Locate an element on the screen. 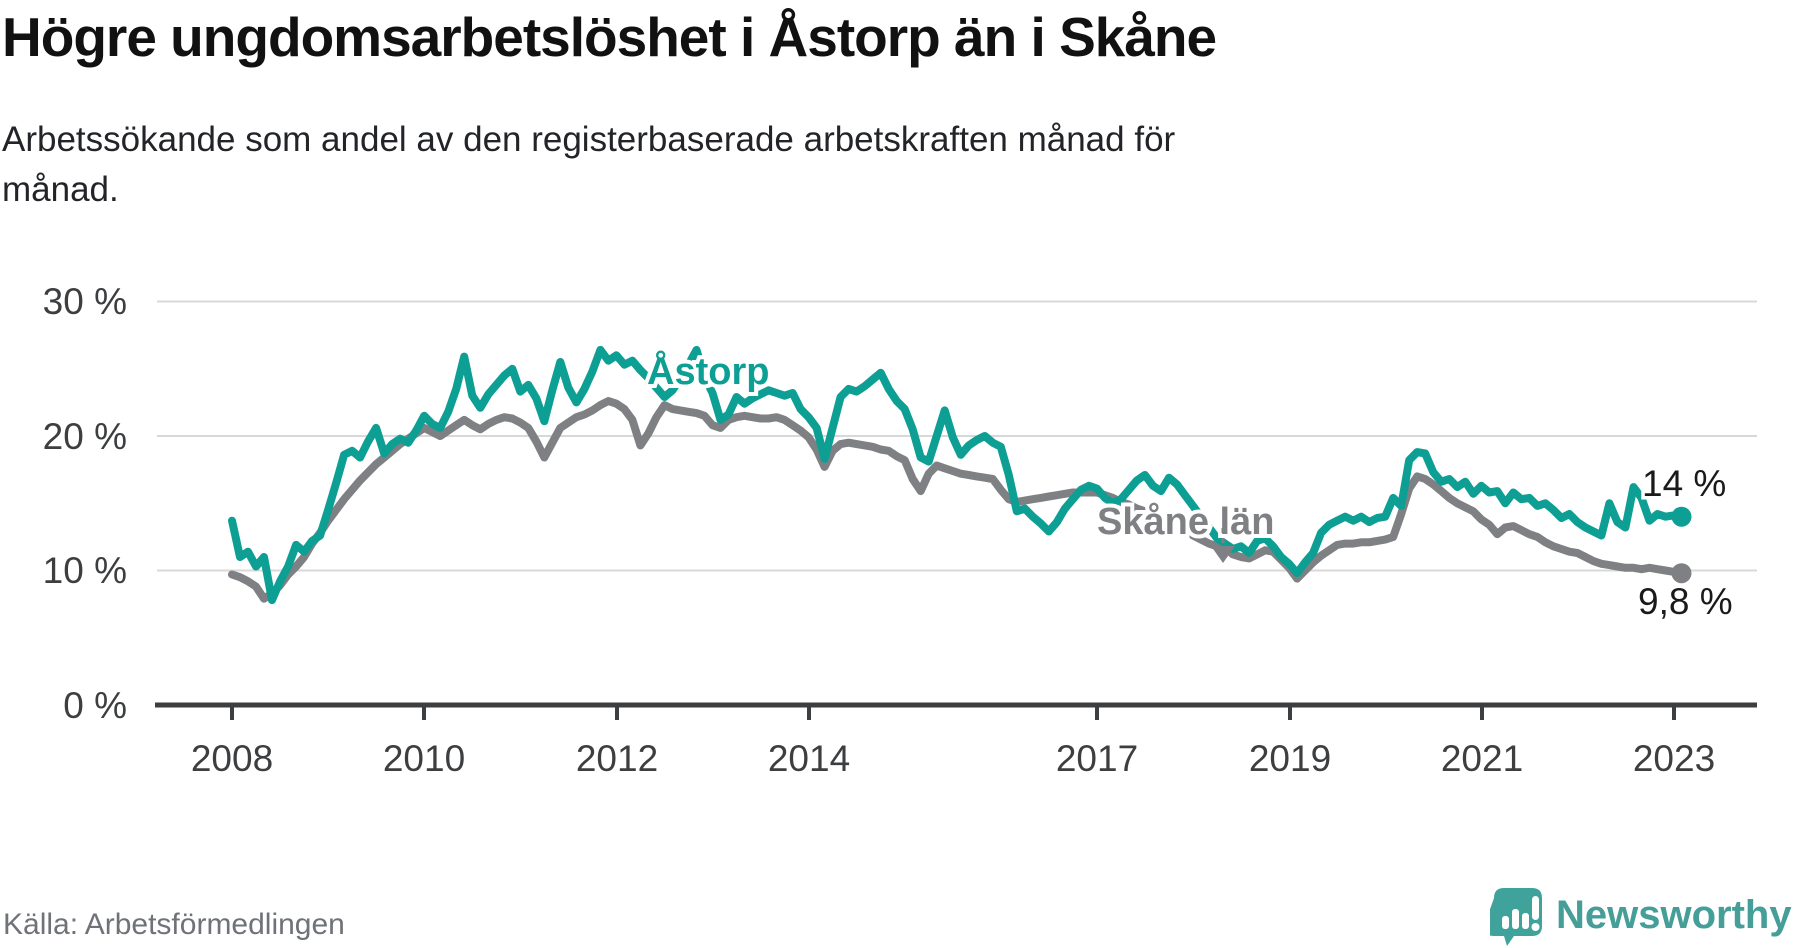 This screenshot has width=1800, height=948. x-label-2014: 2014 is located at coordinates (809, 758).